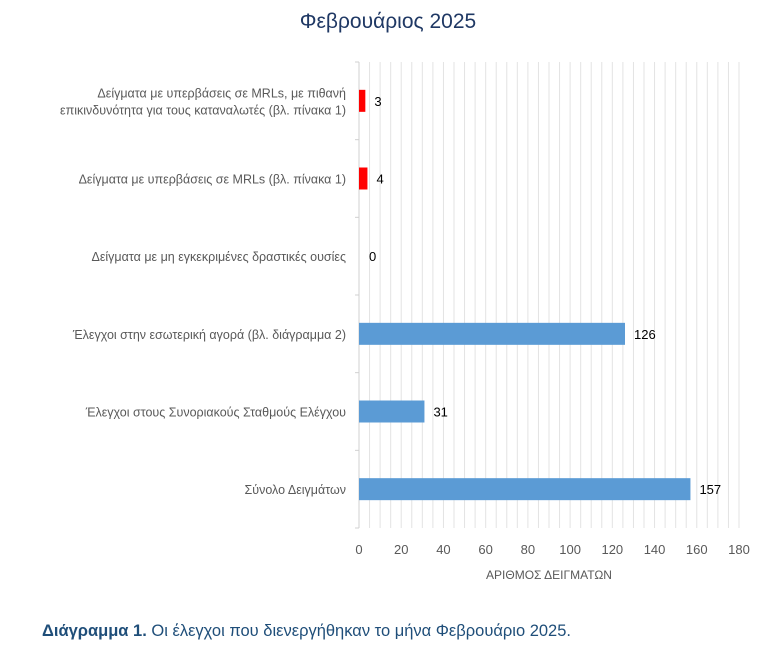 This screenshot has height=652, width=776. What do you see at coordinates (401, 549) in the screenshot?
I see `x-tick-label: 20` at bounding box center [401, 549].